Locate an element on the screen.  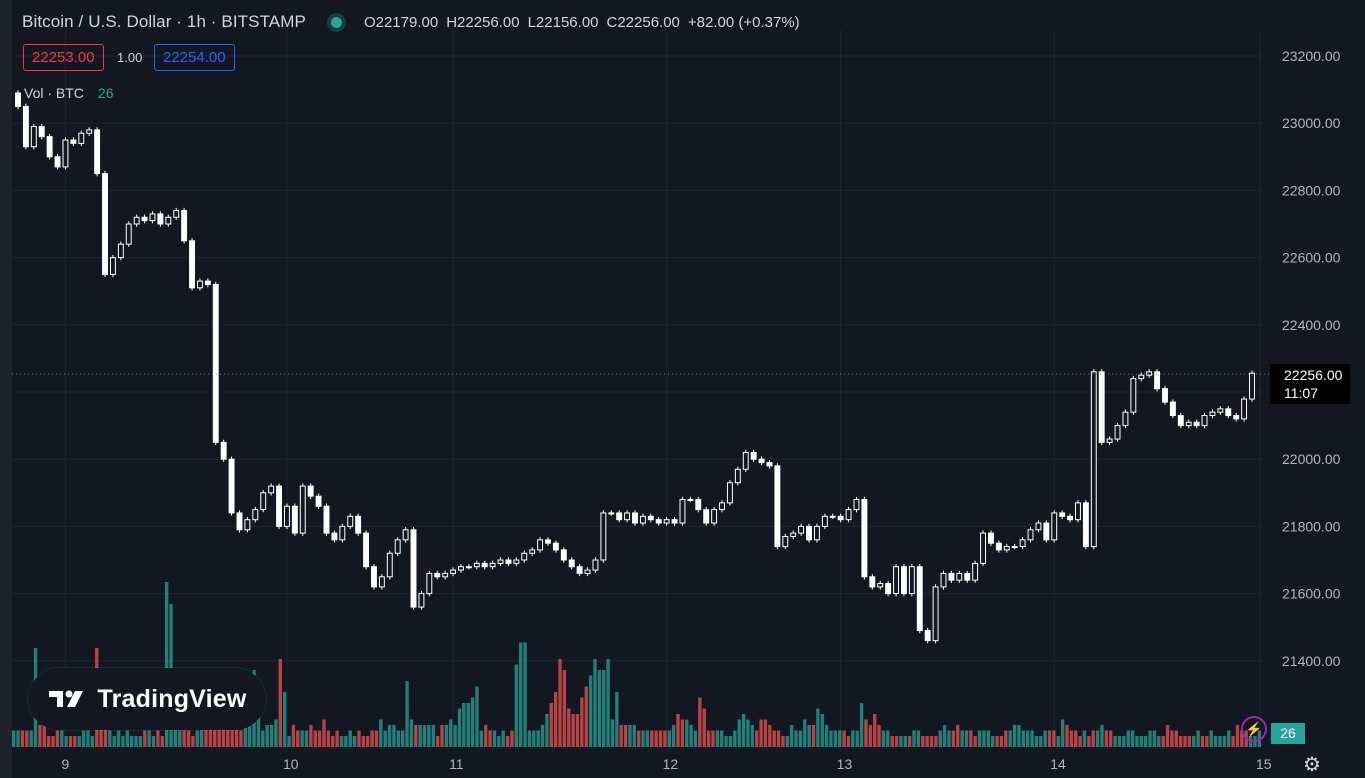
market-status-dot is located at coordinates (336, 22).